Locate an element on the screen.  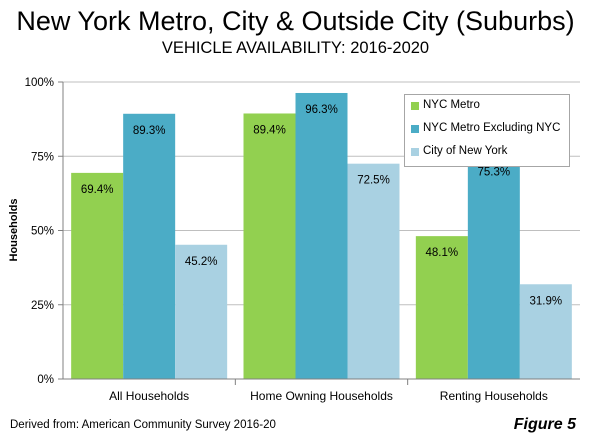
data-label: 89.4% is located at coordinates (269, 130).